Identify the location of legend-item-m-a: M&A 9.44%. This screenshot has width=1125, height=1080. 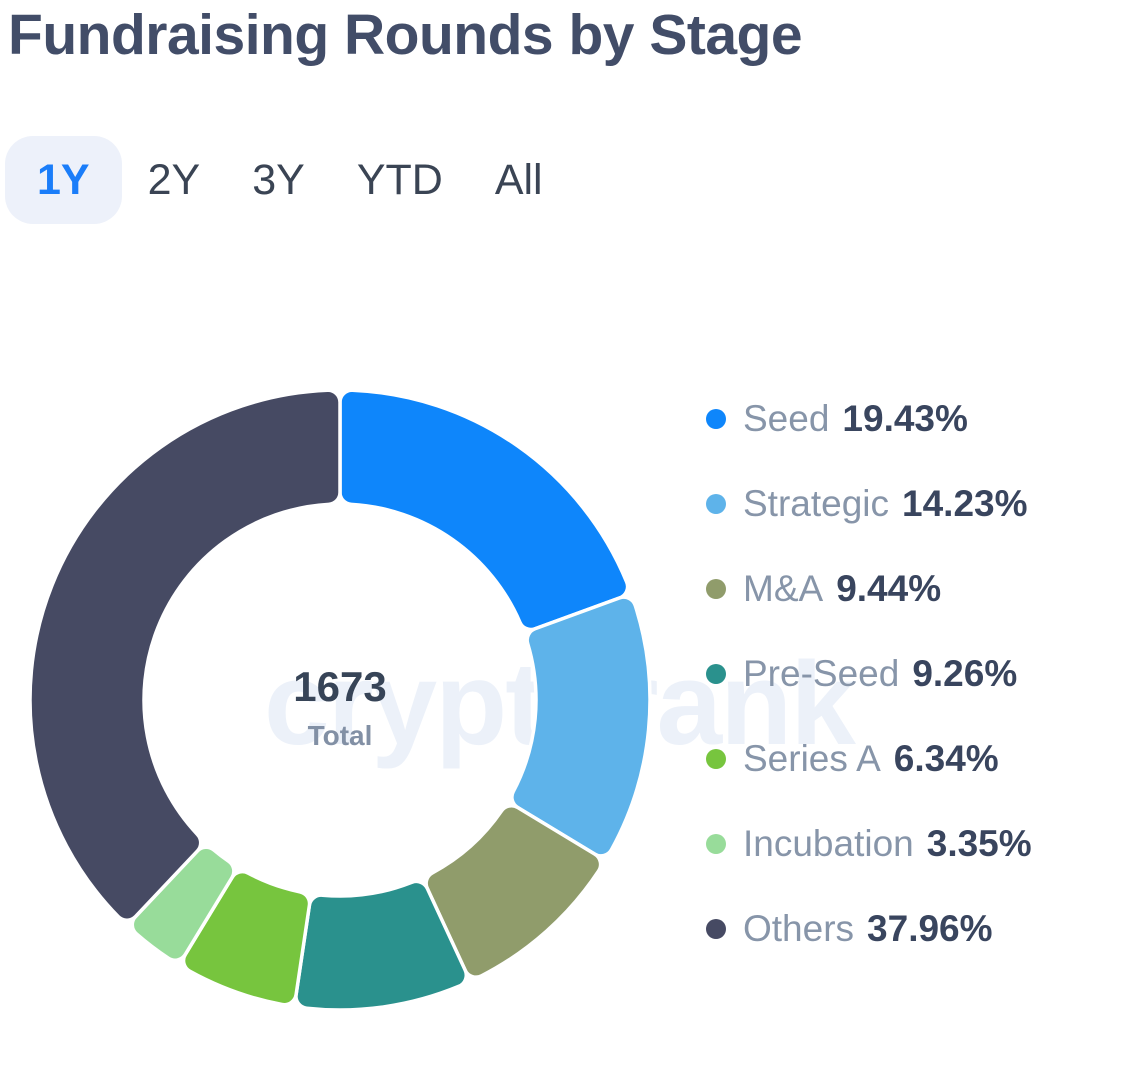
(869, 588).